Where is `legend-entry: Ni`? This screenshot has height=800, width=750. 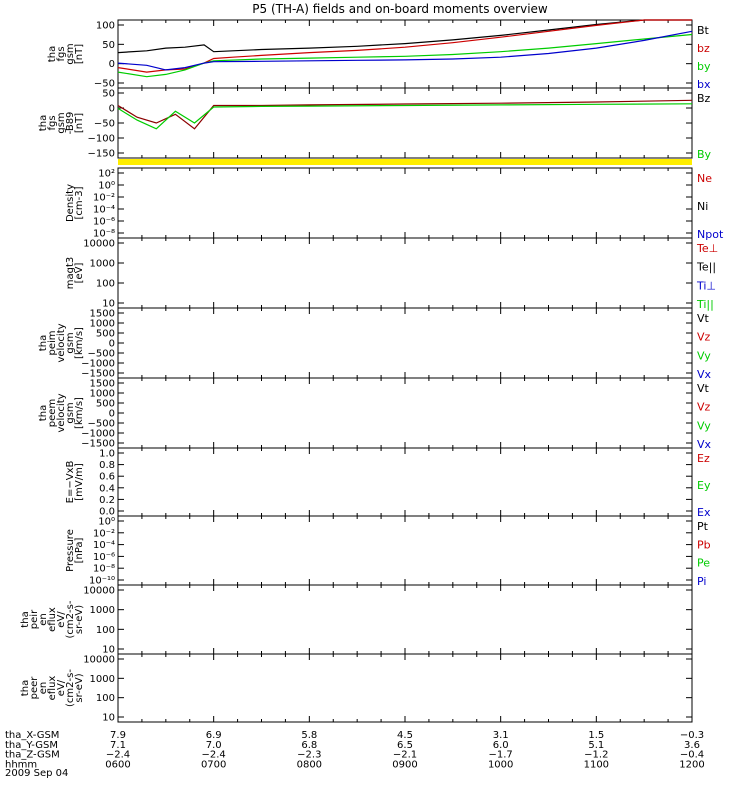 legend-entry: Ni is located at coordinates (702, 206).